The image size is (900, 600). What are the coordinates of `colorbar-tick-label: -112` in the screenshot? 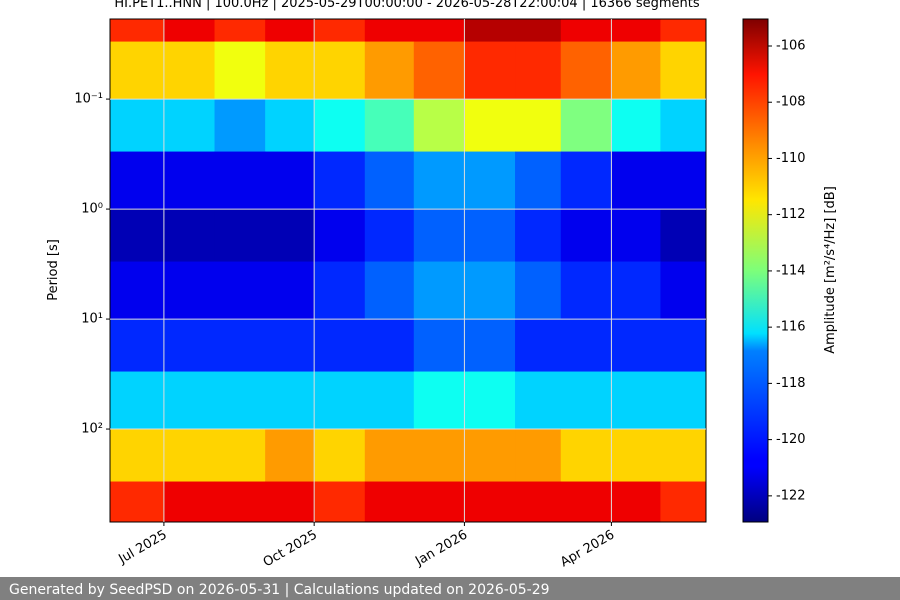 It's located at (791, 214).